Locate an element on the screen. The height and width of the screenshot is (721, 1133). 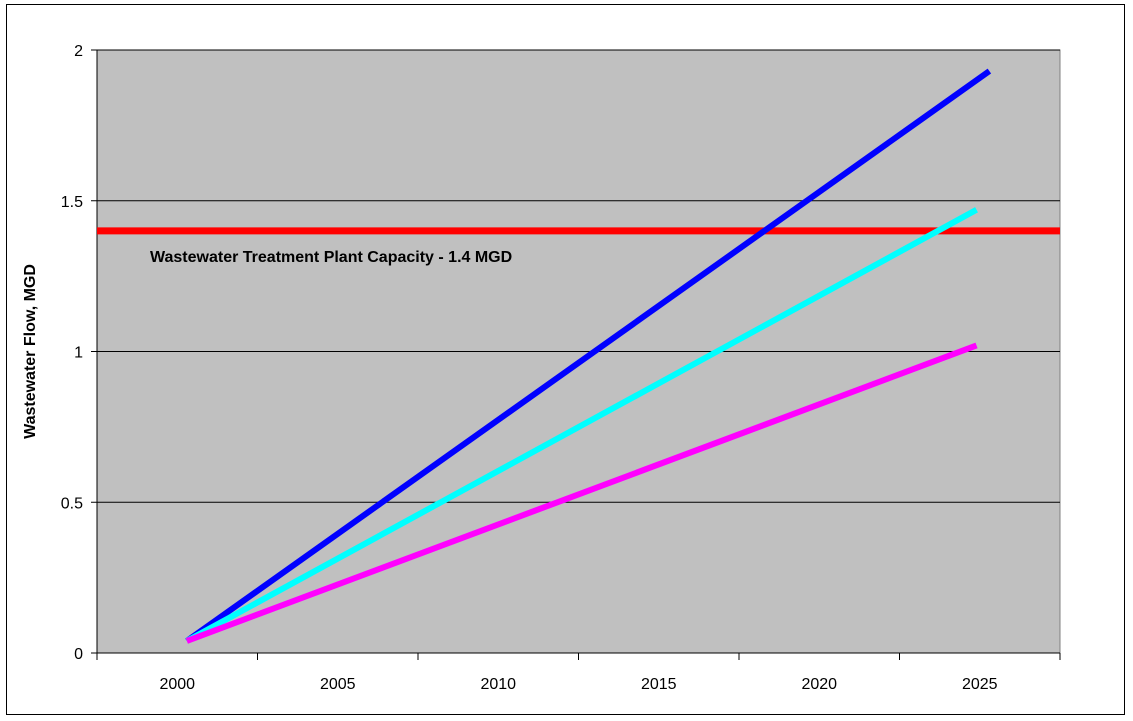
x-tick-label: 2015 is located at coordinates (659, 684).